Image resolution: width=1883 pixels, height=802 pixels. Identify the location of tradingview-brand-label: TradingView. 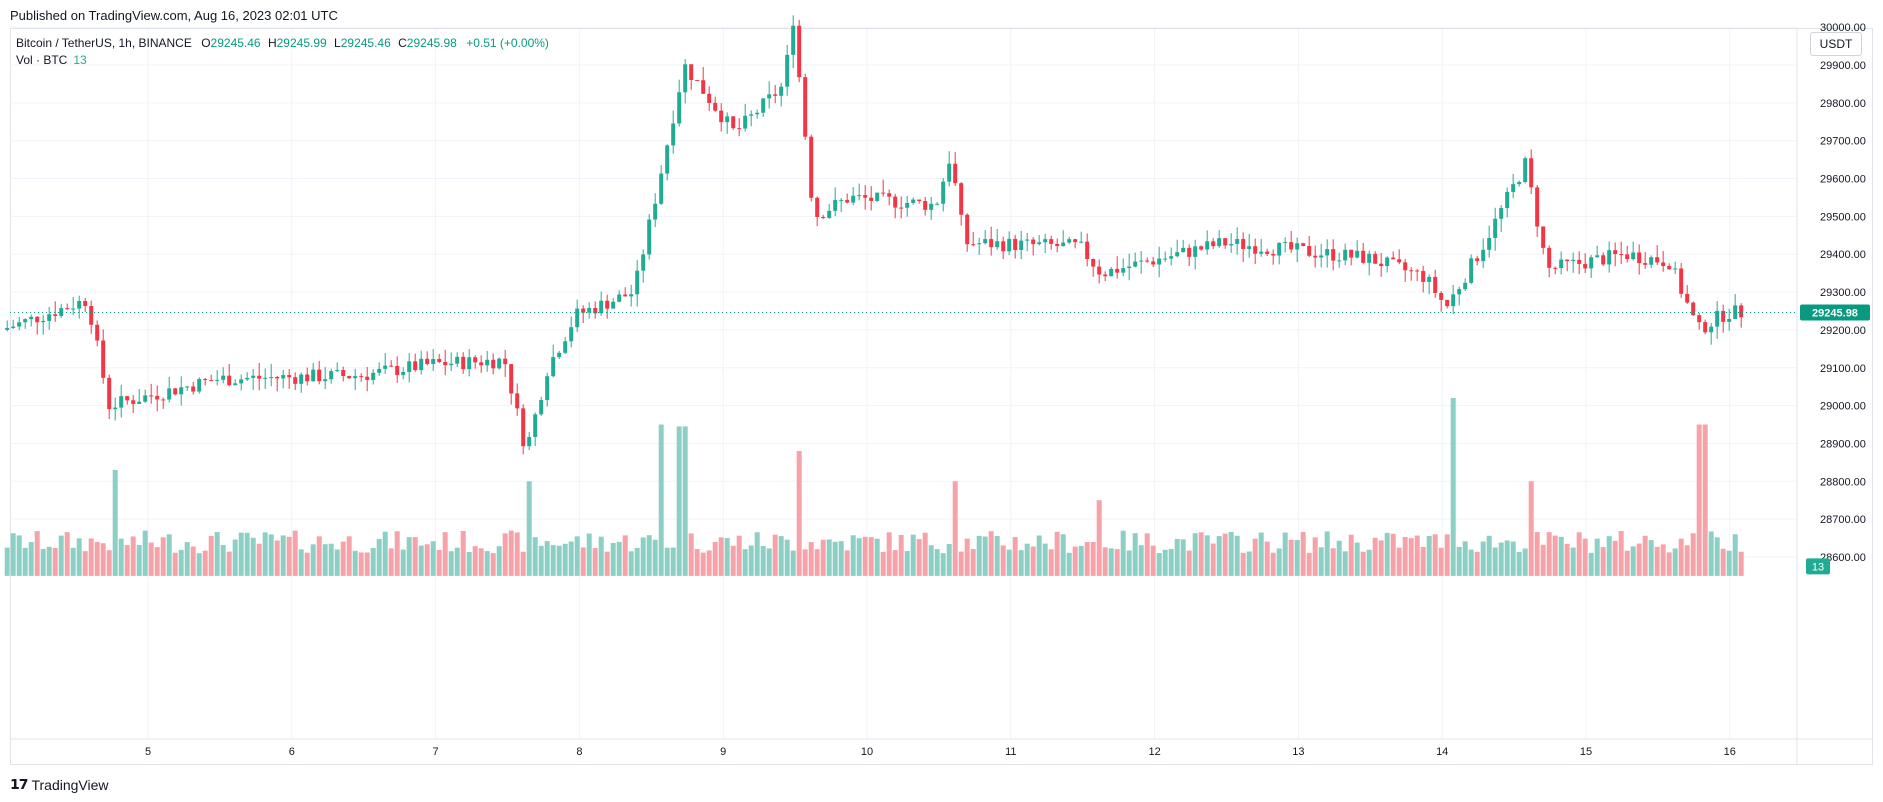
(70, 784).